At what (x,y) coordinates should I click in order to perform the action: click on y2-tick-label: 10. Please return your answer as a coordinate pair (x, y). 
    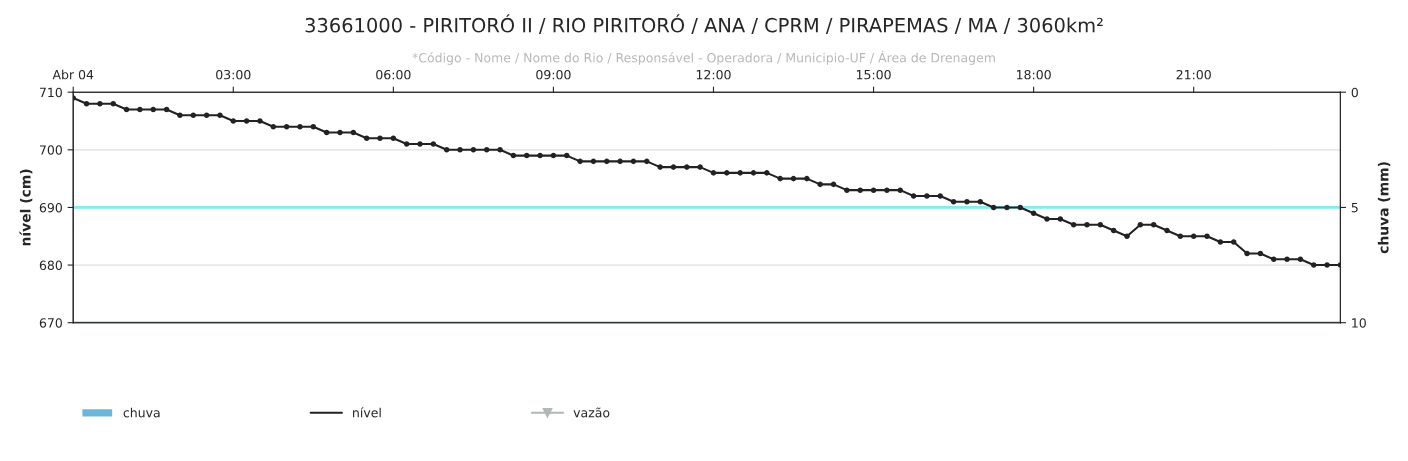
    Looking at the image, I should click on (1359, 323).